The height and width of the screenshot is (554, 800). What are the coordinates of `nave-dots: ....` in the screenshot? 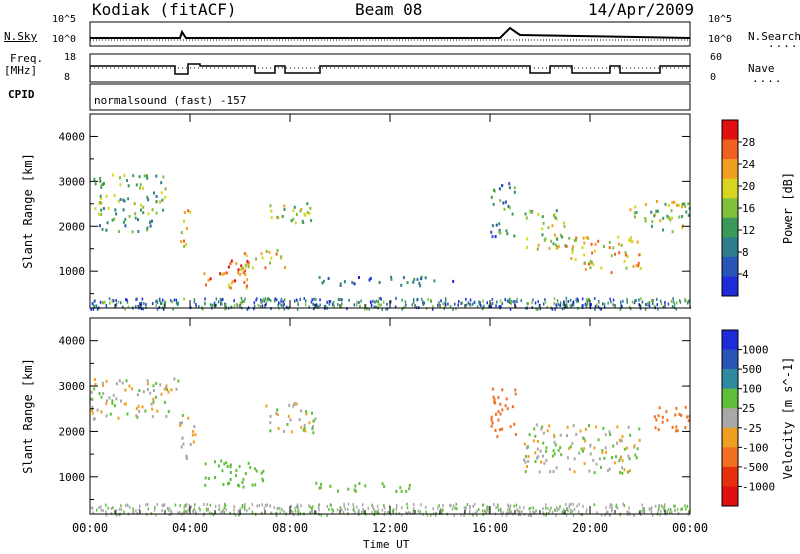 It's located at (767, 78).